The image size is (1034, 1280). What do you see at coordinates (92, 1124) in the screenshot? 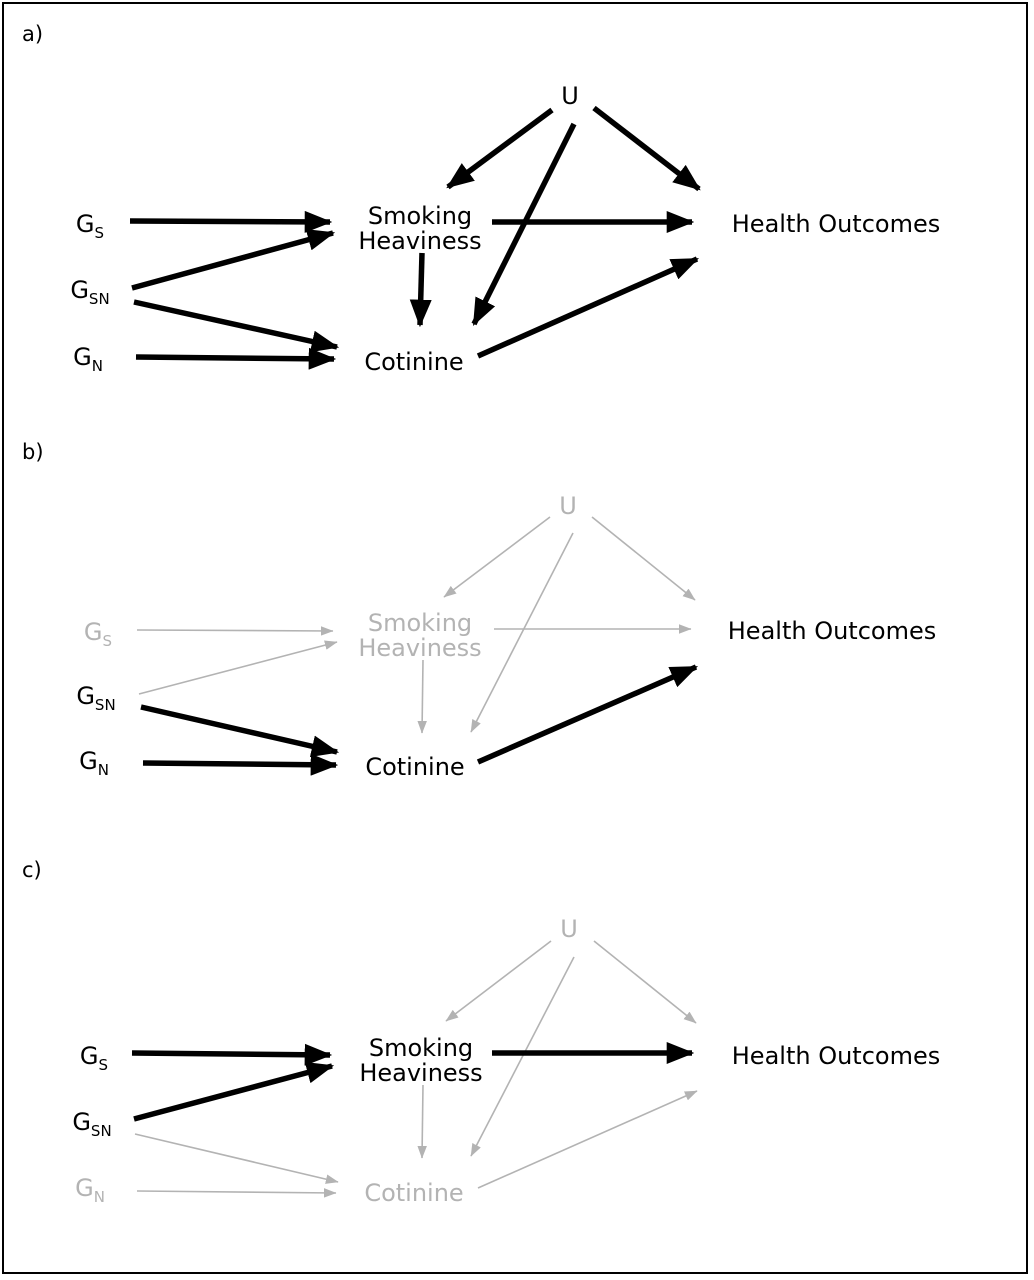
I see `panel-c-node-gsn: GSN` at bounding box center [92, 1124].